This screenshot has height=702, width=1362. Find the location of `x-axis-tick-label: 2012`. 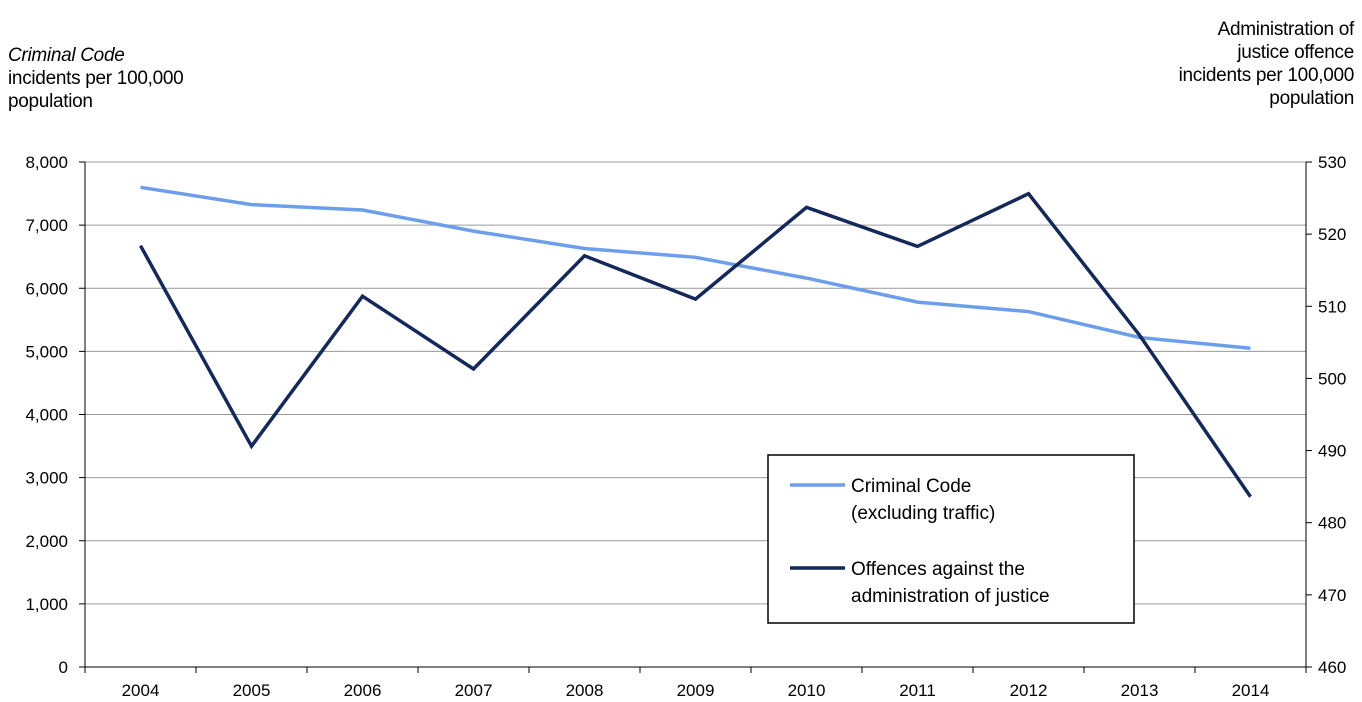

x-axis-tick-label: 2012 is located at coordinates (1029, 690).